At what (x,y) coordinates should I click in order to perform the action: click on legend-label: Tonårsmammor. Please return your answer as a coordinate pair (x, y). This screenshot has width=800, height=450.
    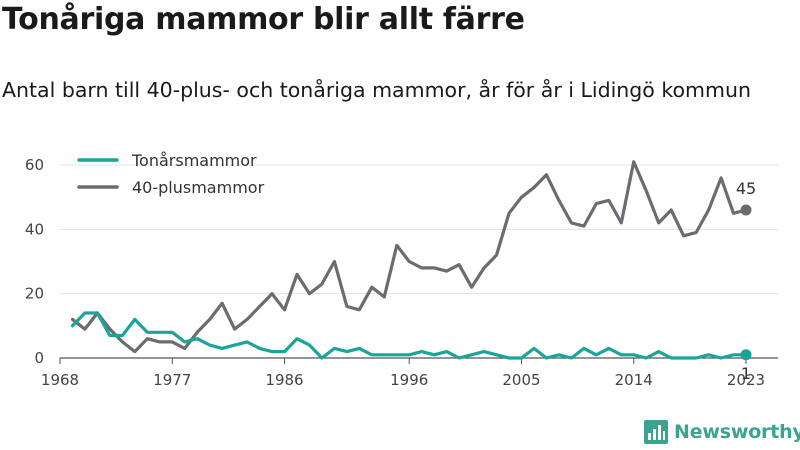
    Looking at the image, I should click on (194, 160).